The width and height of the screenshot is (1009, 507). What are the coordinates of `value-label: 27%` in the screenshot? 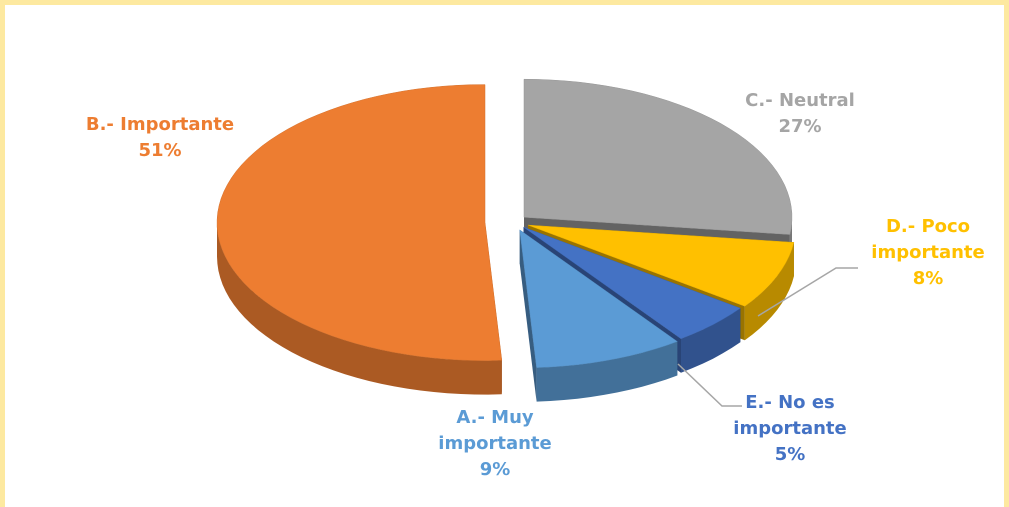 It's located at (800, 126).